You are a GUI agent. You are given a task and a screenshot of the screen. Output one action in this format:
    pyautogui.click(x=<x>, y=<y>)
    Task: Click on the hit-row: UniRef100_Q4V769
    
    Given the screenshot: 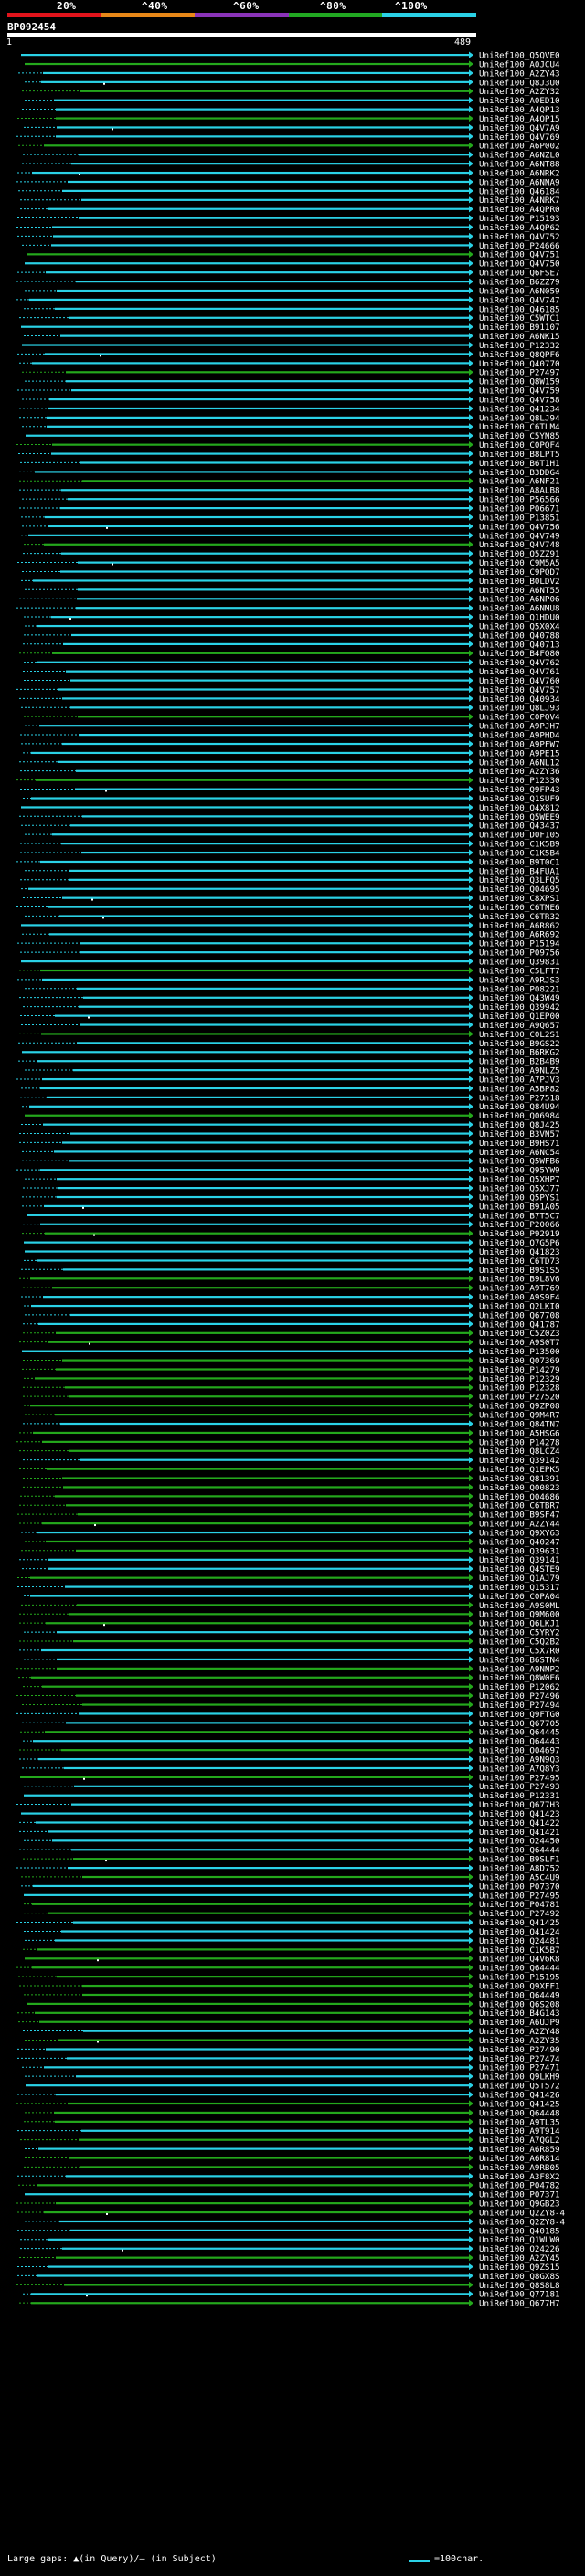 What is the action you would take?
    pyautogui.click(x=288, y=138)
    